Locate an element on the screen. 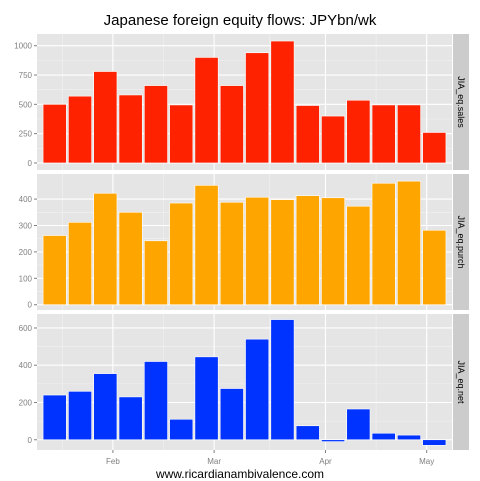  facet-label: JIA_eq.sales is located at coordinates (461, 102).